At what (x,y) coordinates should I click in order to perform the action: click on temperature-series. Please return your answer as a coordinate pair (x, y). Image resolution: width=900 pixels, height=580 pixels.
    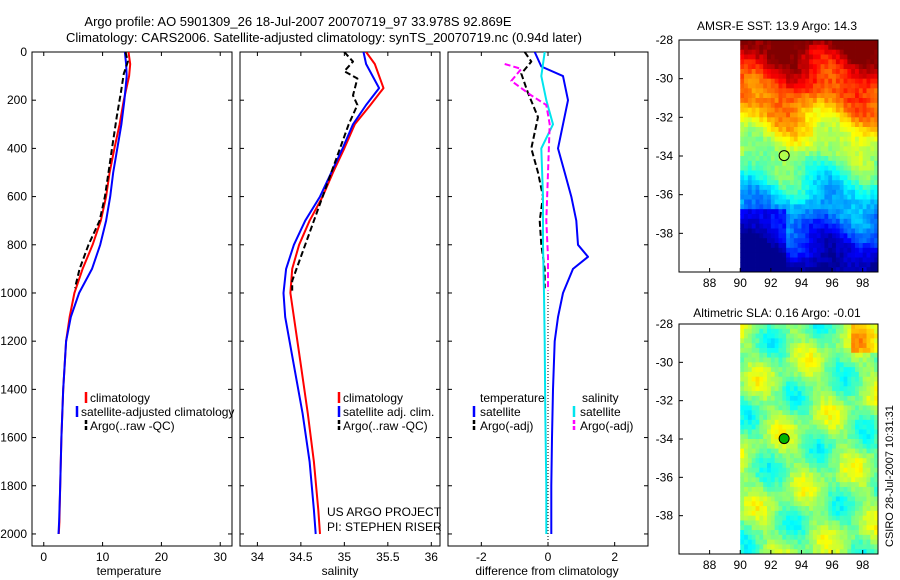
    Looking at the image, I should click on (94, 293).